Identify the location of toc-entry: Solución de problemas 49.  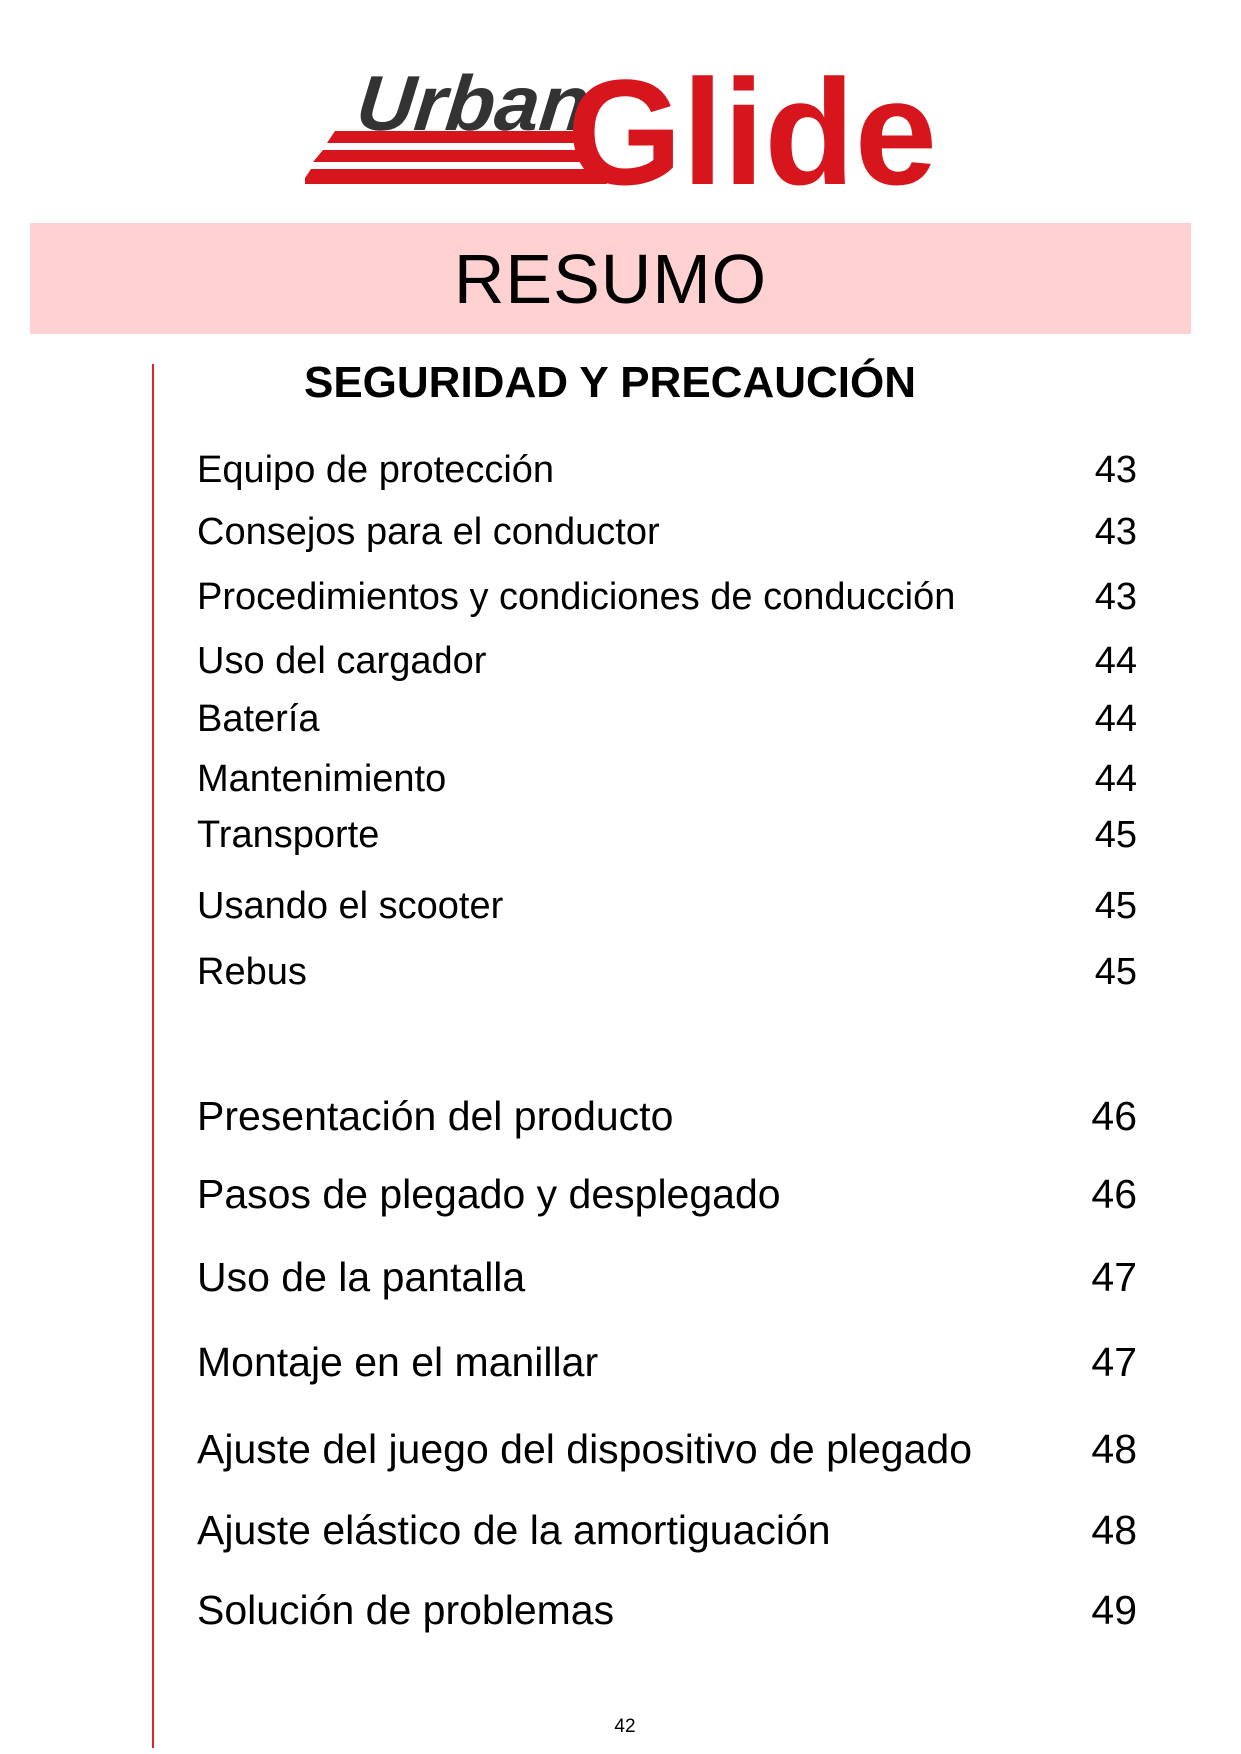
(667, 1610).